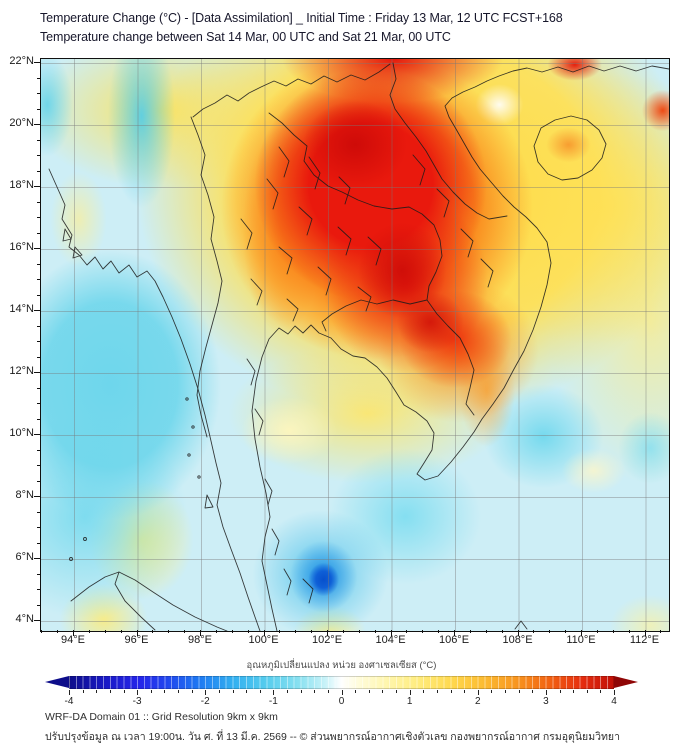  I want to click on lon-tick-label: 108°E, so click(517, 640).